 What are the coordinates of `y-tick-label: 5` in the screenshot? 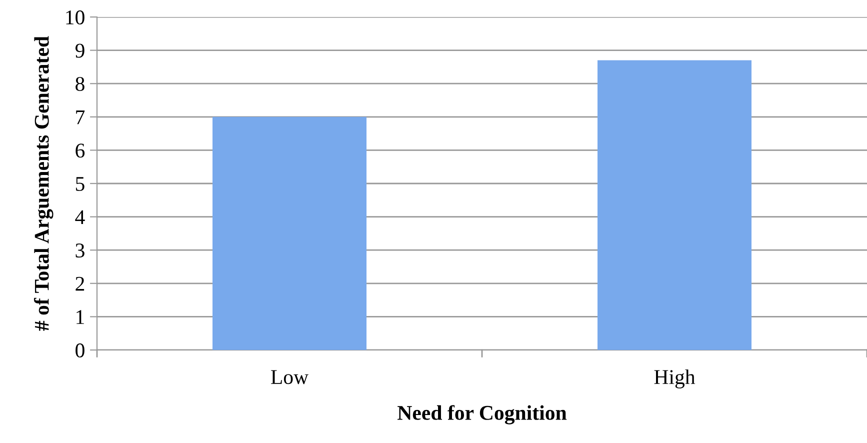 It's located at (80, 184).